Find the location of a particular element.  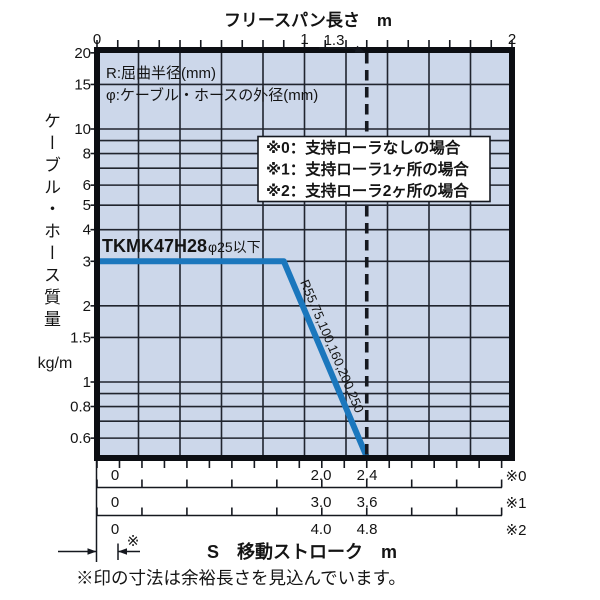

ruler0-note: ※0 is located at coordinates (516, 476).